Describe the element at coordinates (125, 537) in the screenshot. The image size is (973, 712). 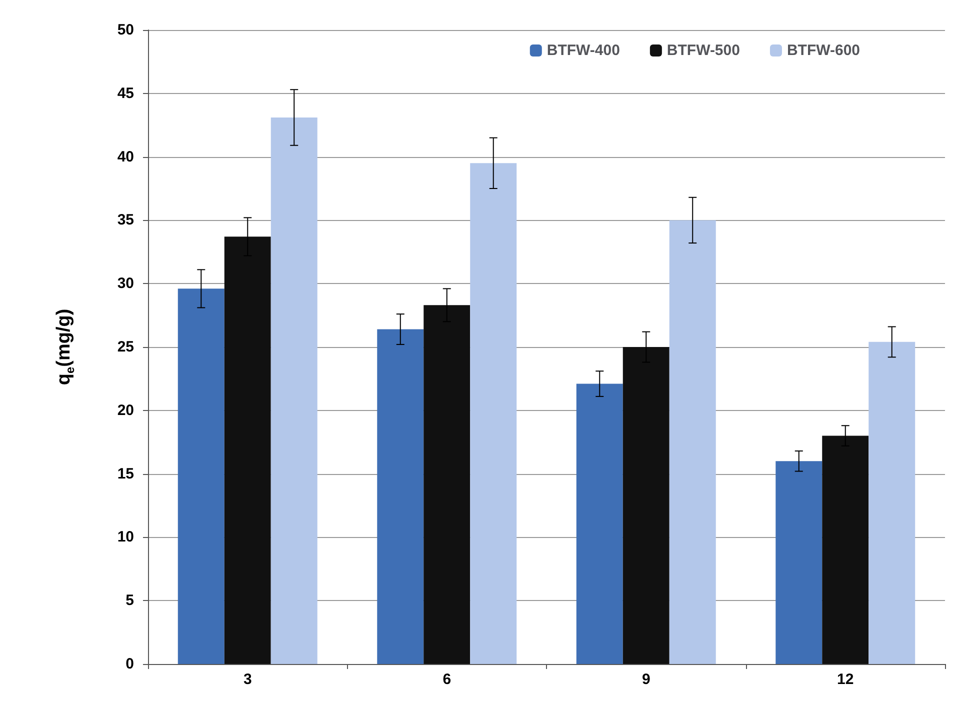
I see `y-tick-label: 10` at that location.